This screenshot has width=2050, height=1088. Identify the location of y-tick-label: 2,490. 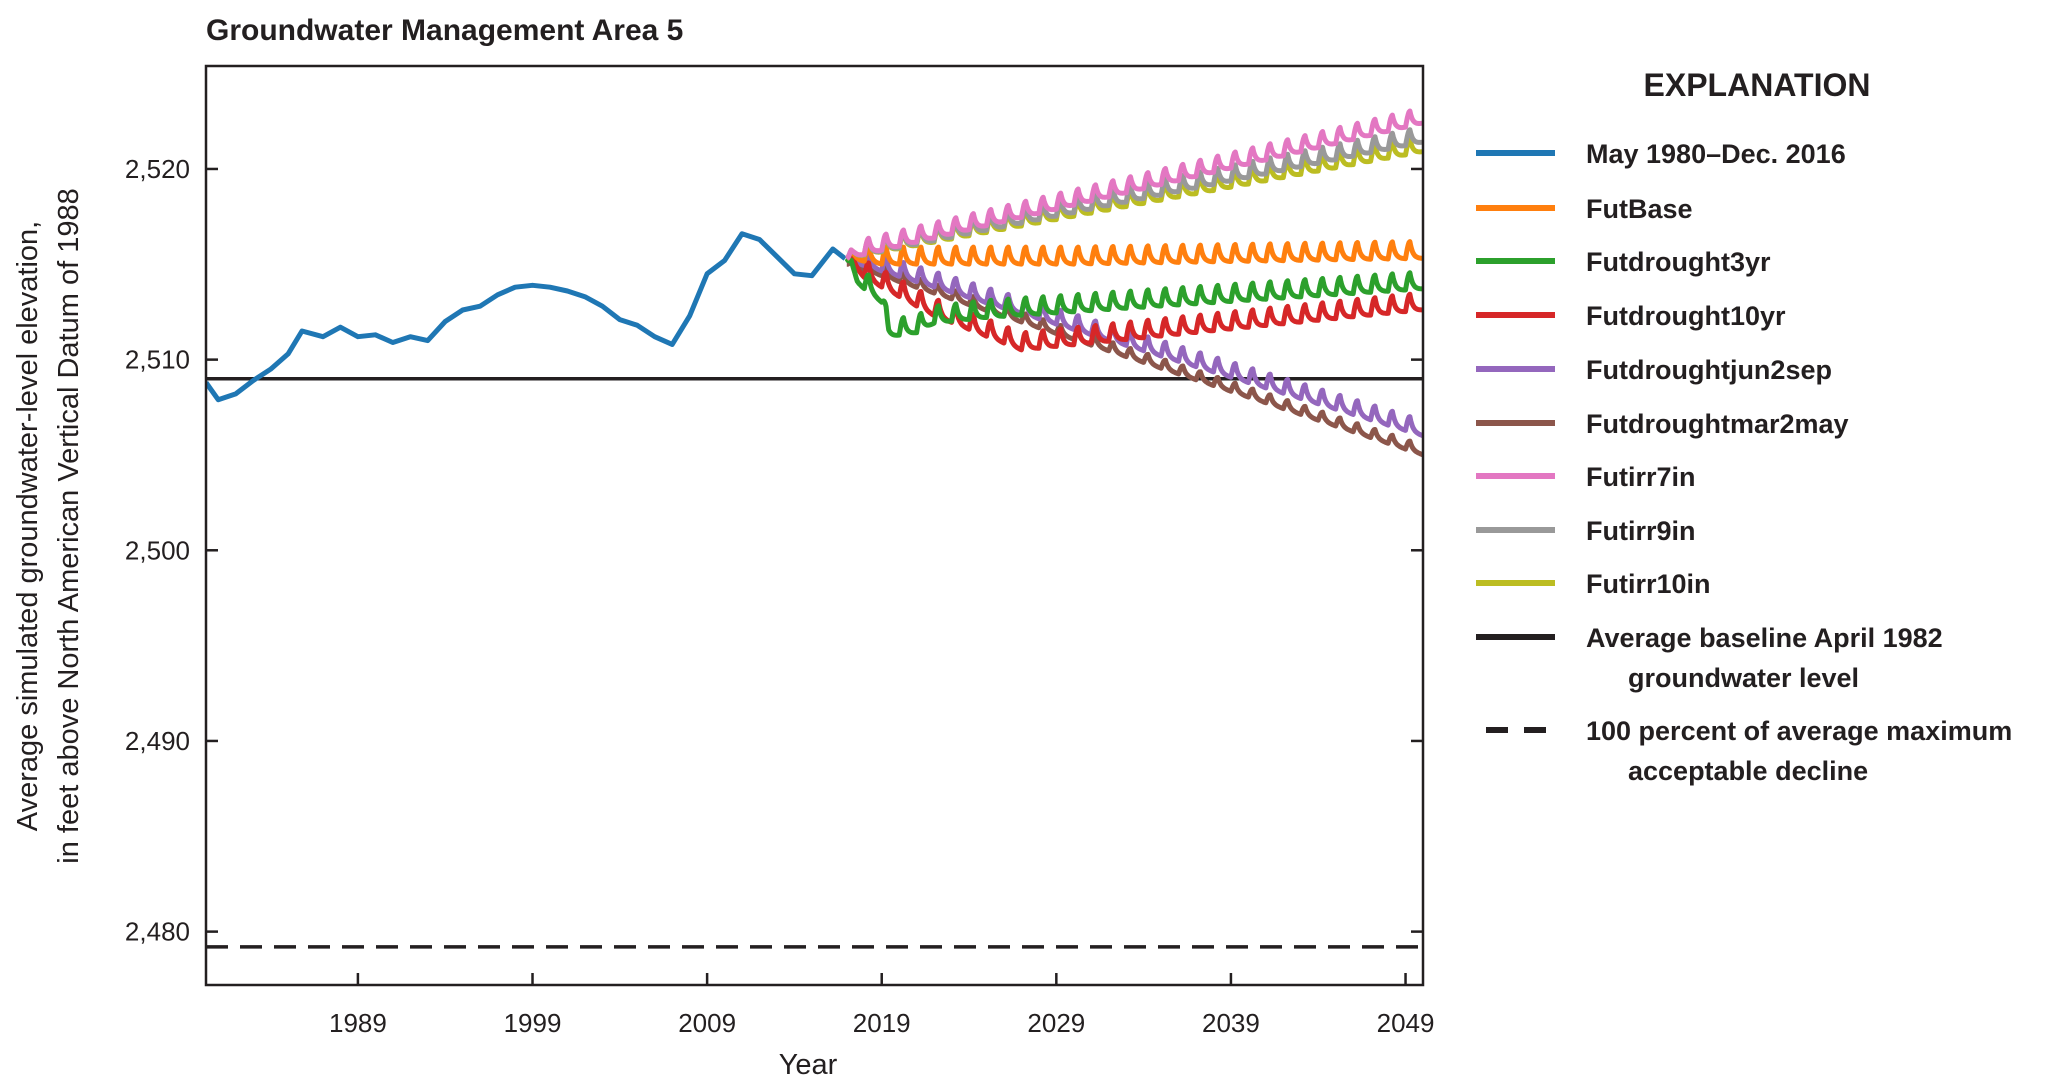
(157, 741).